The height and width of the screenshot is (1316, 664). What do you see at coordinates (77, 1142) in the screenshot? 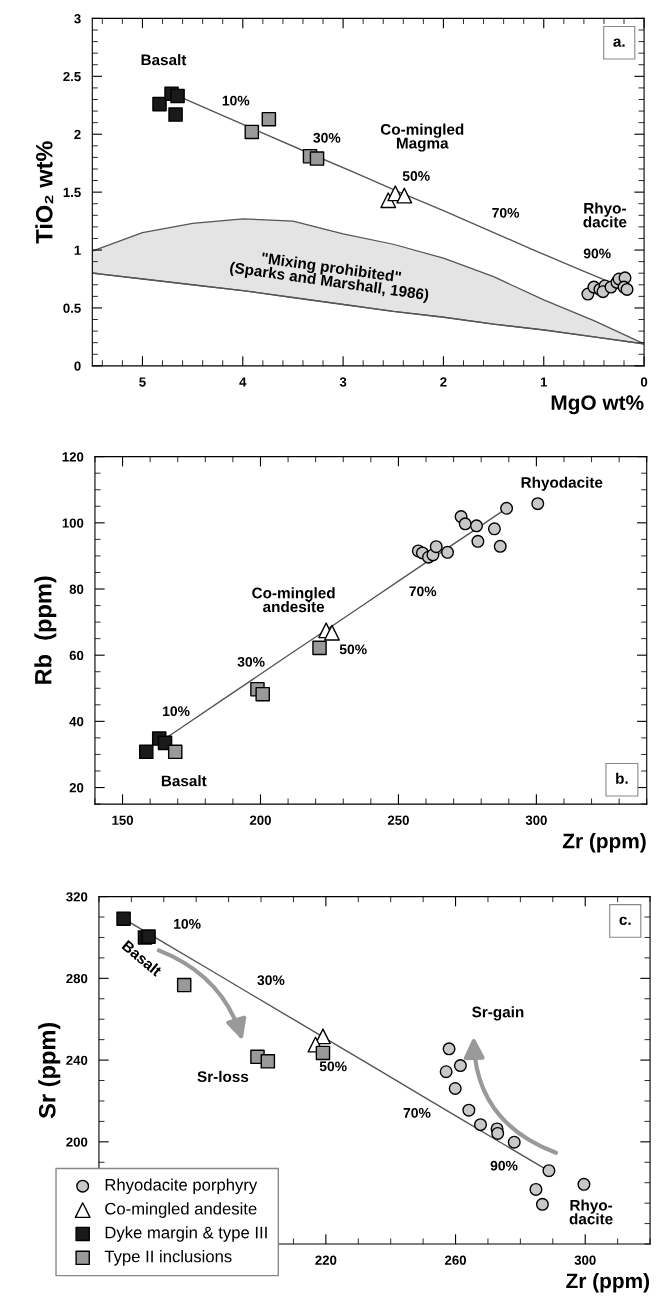
I see `y-tick-label: 200` at bounding box center [77, 1142].